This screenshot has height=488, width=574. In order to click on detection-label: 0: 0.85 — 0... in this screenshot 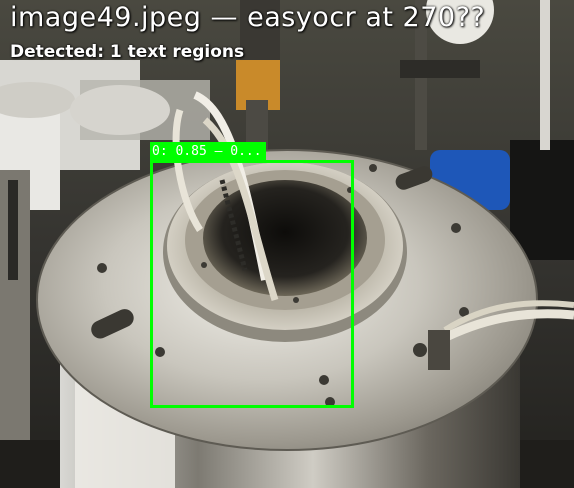, I will do `click(208, 151)`.